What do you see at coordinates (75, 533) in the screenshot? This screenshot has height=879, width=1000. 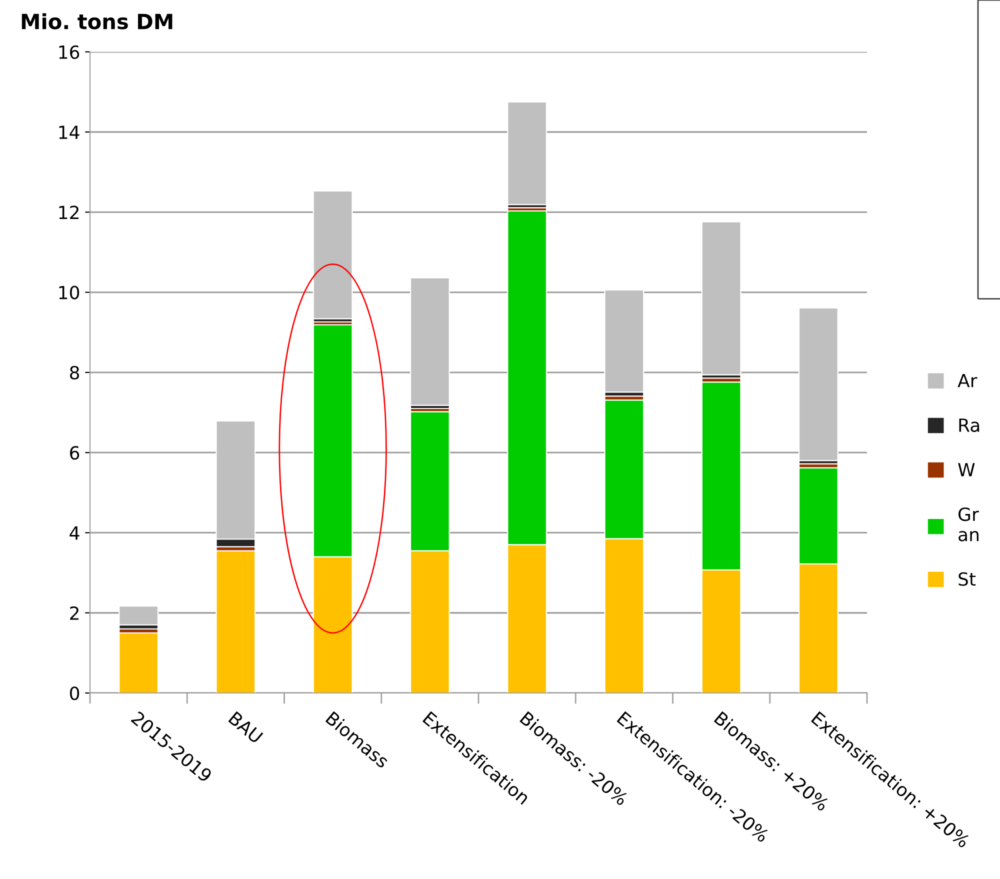 I see `y-tick-label: 4` at bounding box center [75, 533].